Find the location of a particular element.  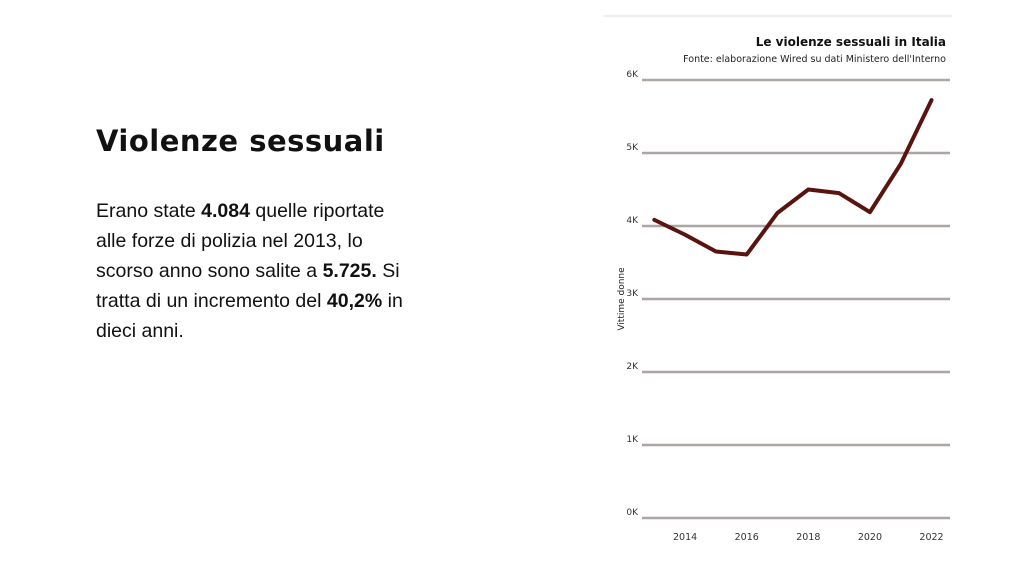

x-tick-label: 2016 is located at coordinates (747, 537).